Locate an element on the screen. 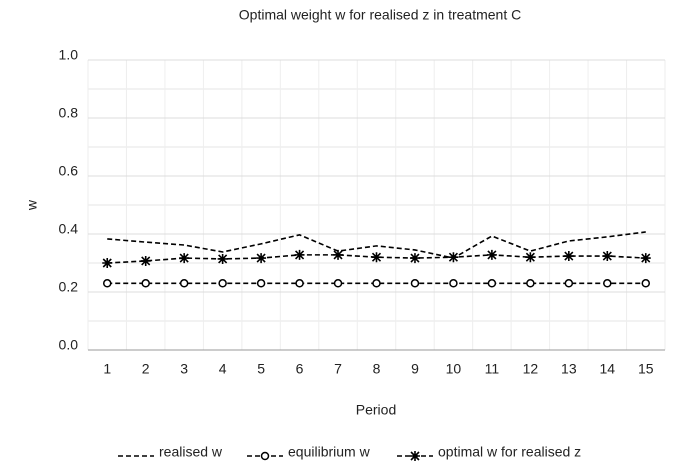 This screenshot has width=674, height=473. x-tick-label: 1 is located at coordinates (107, 369).